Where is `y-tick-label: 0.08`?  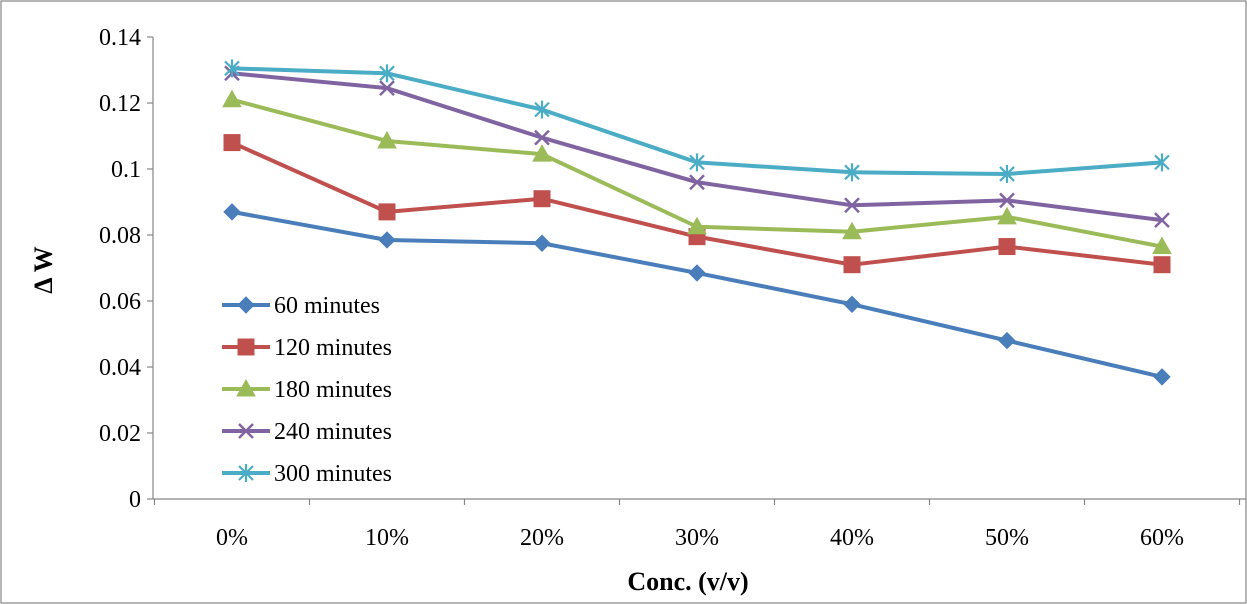 y-tick-label: 0.08 is located at coordinates (120, 236).